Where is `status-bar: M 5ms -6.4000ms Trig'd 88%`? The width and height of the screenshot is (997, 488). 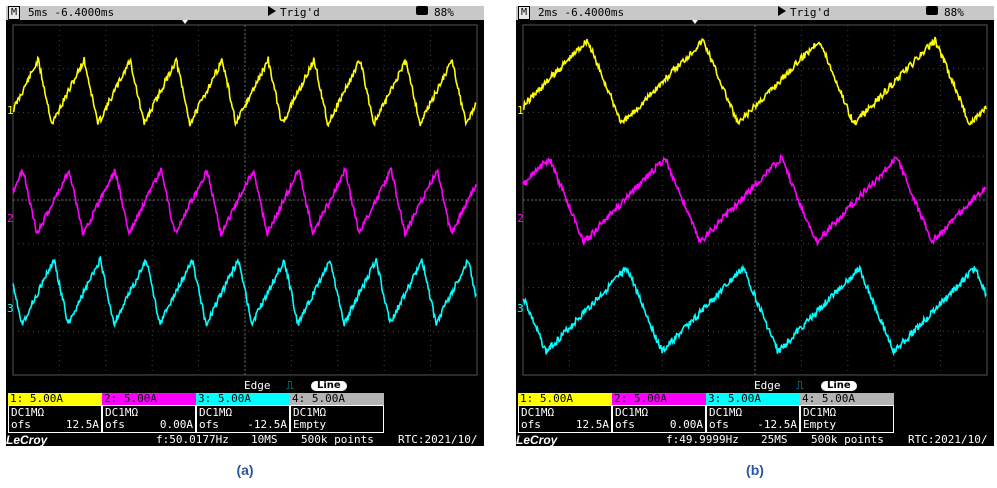 status-bar: M 5ms -6.4000ms Trig'd 88% is located at coordinates (245, 13).